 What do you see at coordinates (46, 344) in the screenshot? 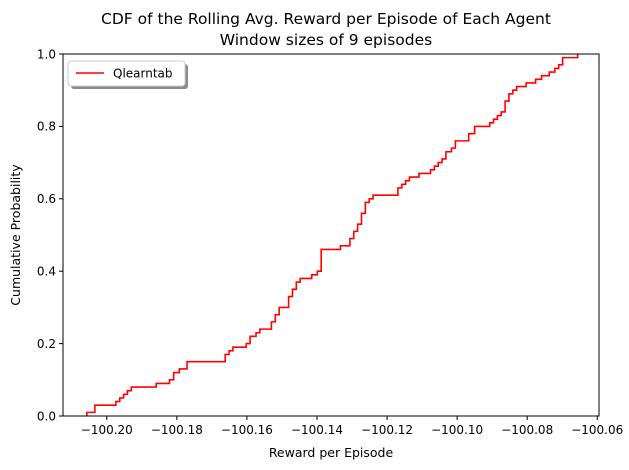
I see `y-tick-label: 0.2` at bounding box center [46, 344].